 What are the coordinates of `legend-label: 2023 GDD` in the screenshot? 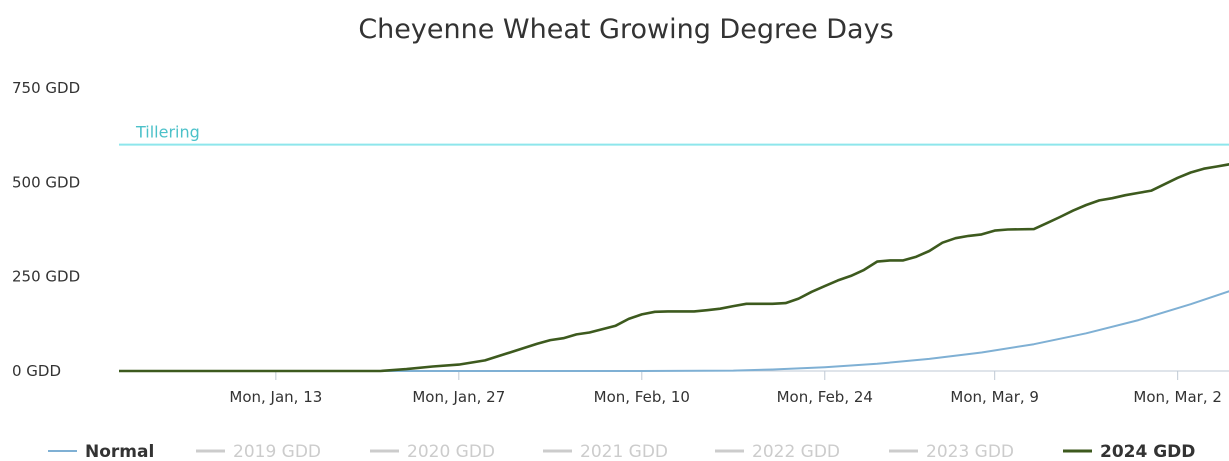 It's located at (970, 451).